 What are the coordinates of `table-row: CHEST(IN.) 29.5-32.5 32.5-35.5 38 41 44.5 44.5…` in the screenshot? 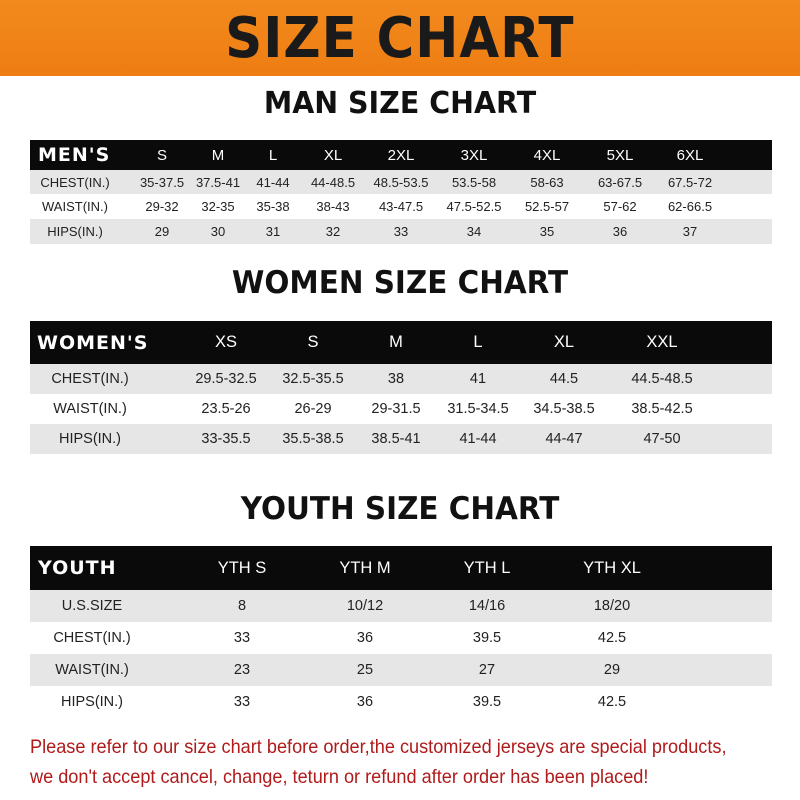 It's located at (401, 379).